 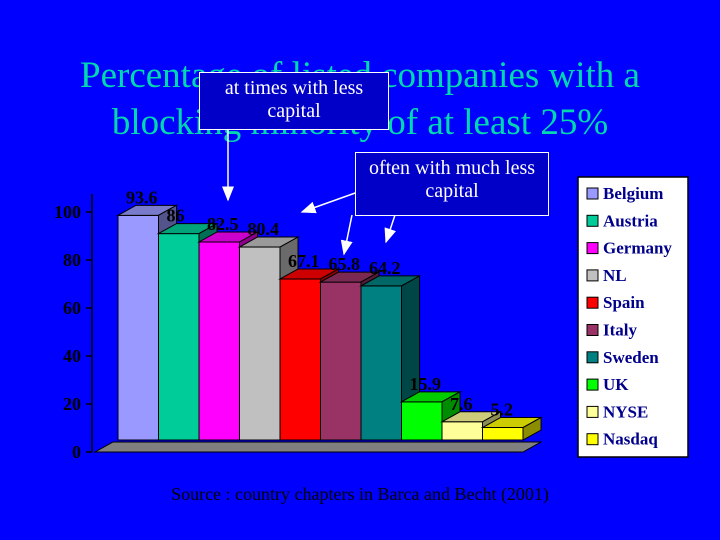 I want to click on y-tick-label: 0, so click(x=76, y=452).